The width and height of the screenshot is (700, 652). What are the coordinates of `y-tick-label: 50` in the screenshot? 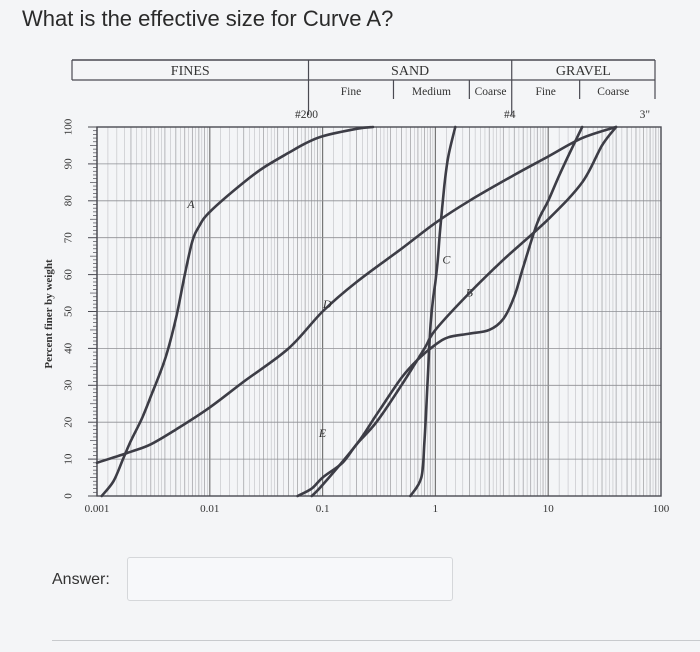 It's located at (69, 312).